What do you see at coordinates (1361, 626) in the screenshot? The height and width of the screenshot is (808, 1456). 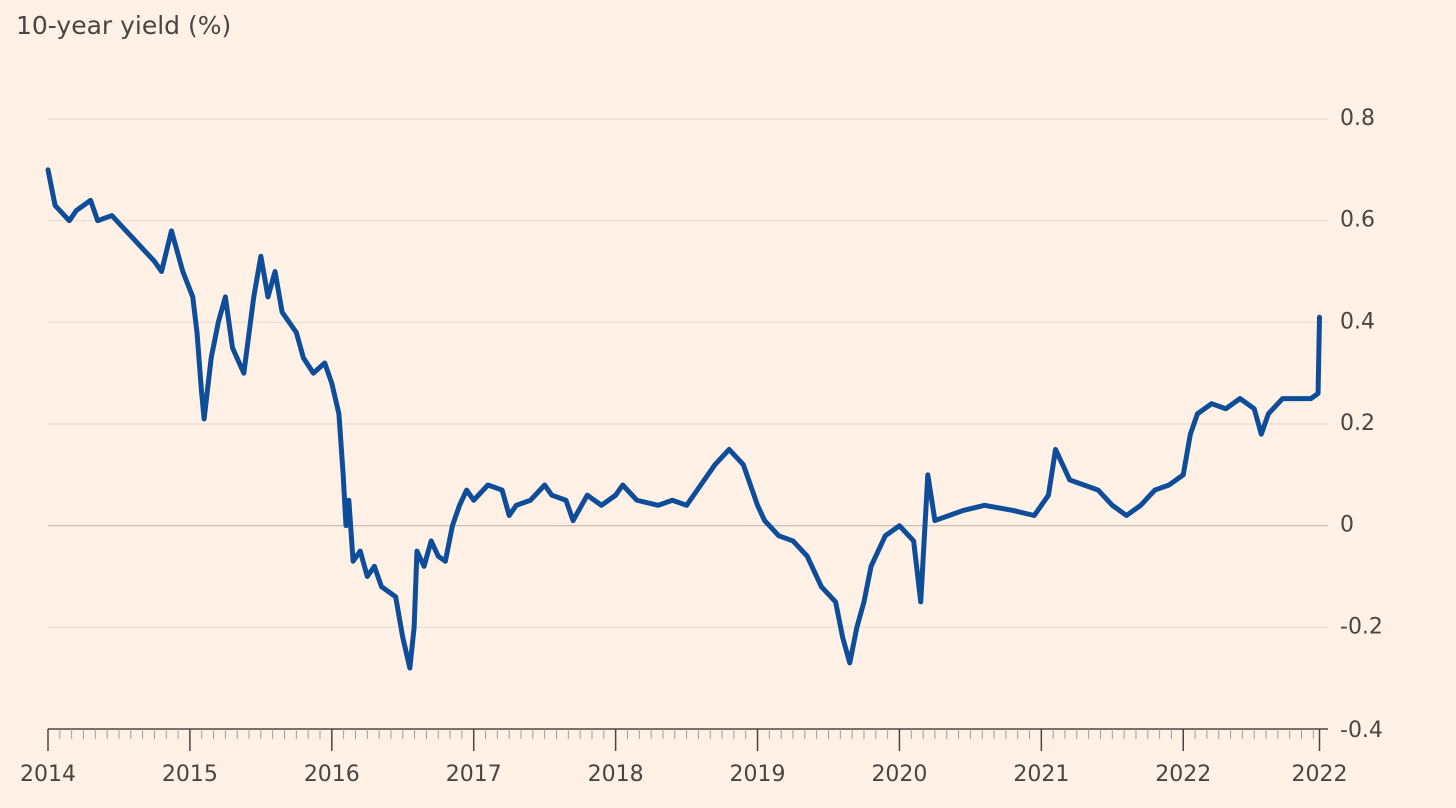 I see `y-tick-label: -0.2` at bounding box center [1361, 626].